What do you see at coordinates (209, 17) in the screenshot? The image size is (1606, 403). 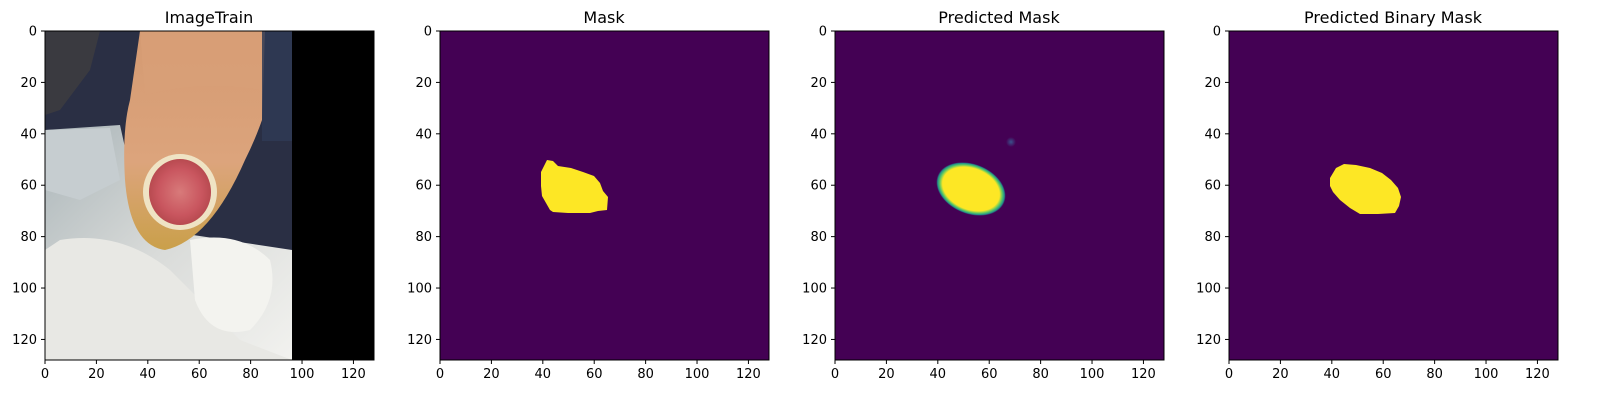 I see `panel-title: ImageTrain` at bounding box center [209, 17].